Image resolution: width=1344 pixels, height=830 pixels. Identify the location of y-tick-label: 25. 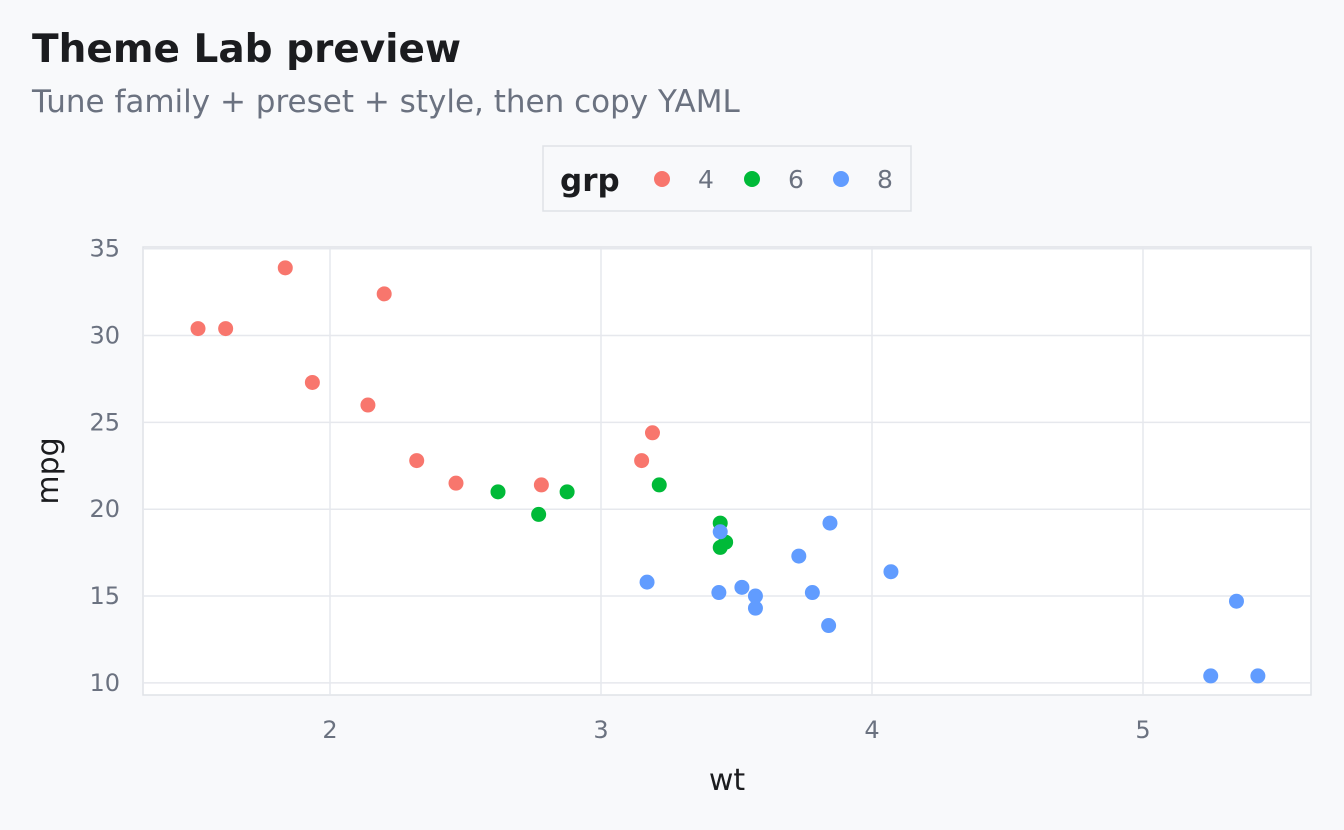
(104, 422).